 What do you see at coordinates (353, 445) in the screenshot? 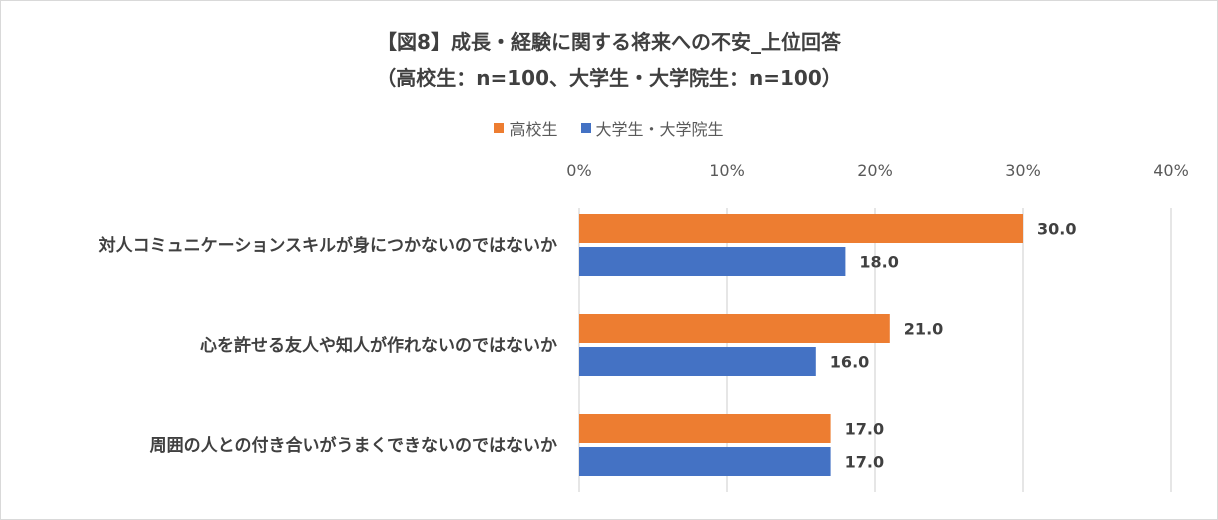
I see `category-label: 周囲の人との付き合いがうまくできないのではないか` at bounding box center [353, 445].